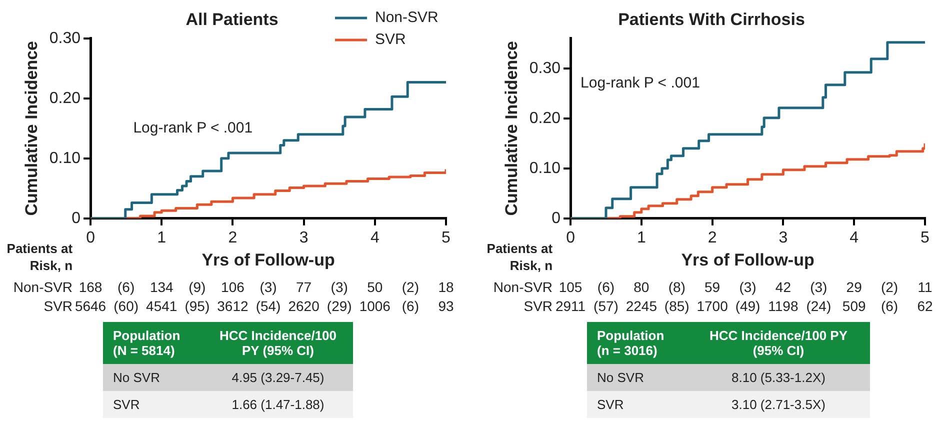  I want to click on legend-label: Non-SVR, so click(407, 17).